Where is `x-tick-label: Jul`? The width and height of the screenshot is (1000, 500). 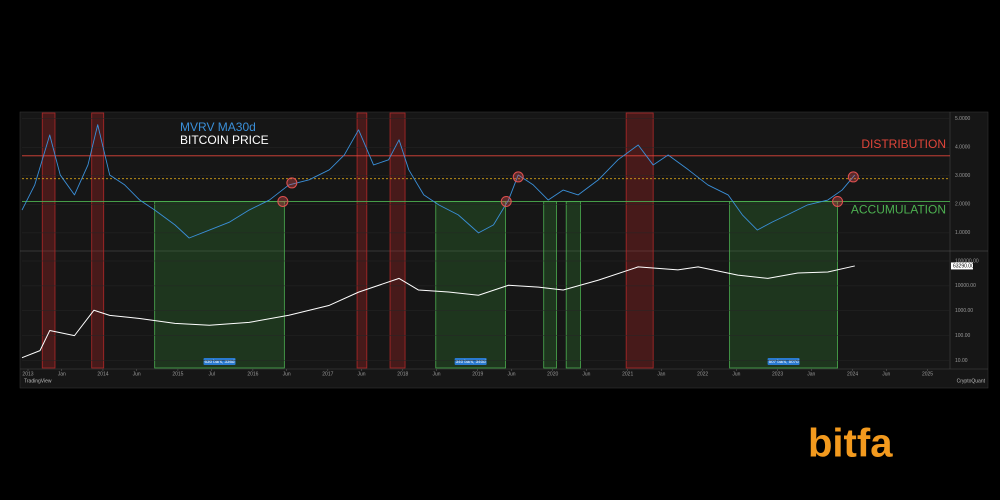
x-tick-label: Jul is located at coordinates (211, 374).